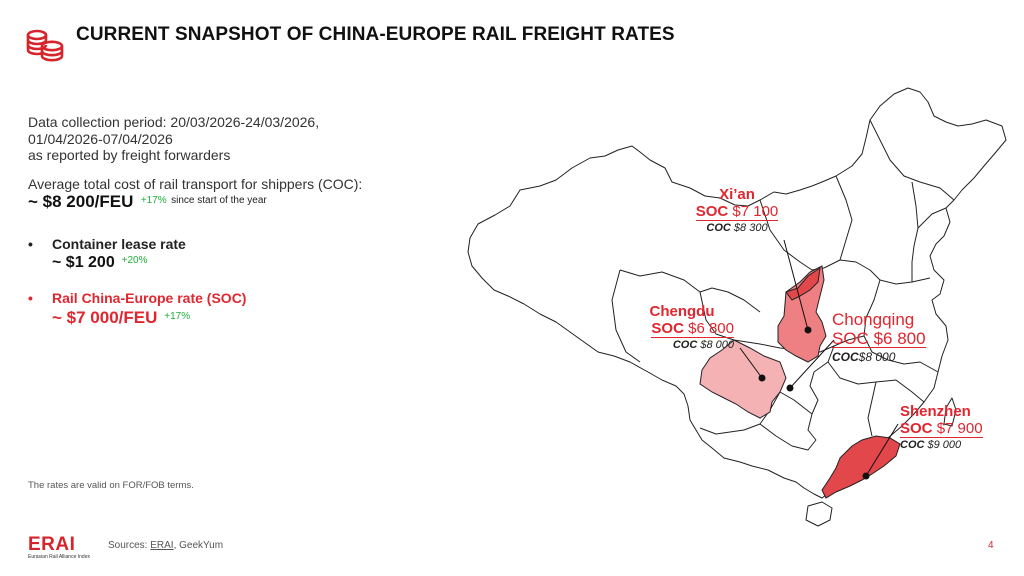  What do you see at coordinates (935, 411) in the screenshot?
I see `city-name: Shenzhen` at bounding box center [935, 411].